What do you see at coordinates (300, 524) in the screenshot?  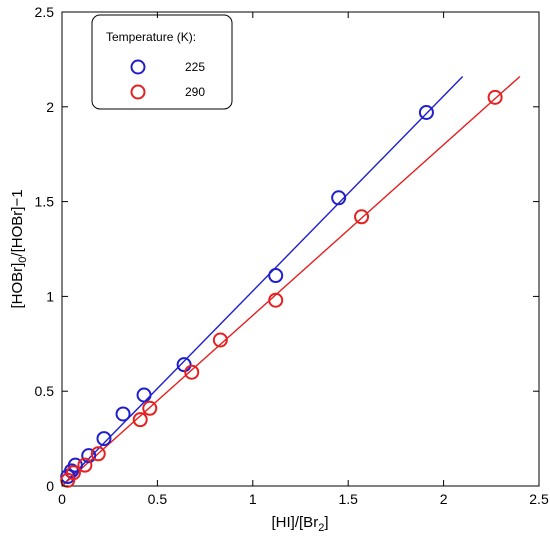 I see `x-axis-label: [HI]/[Br2]` at bounding box center [300, 524].